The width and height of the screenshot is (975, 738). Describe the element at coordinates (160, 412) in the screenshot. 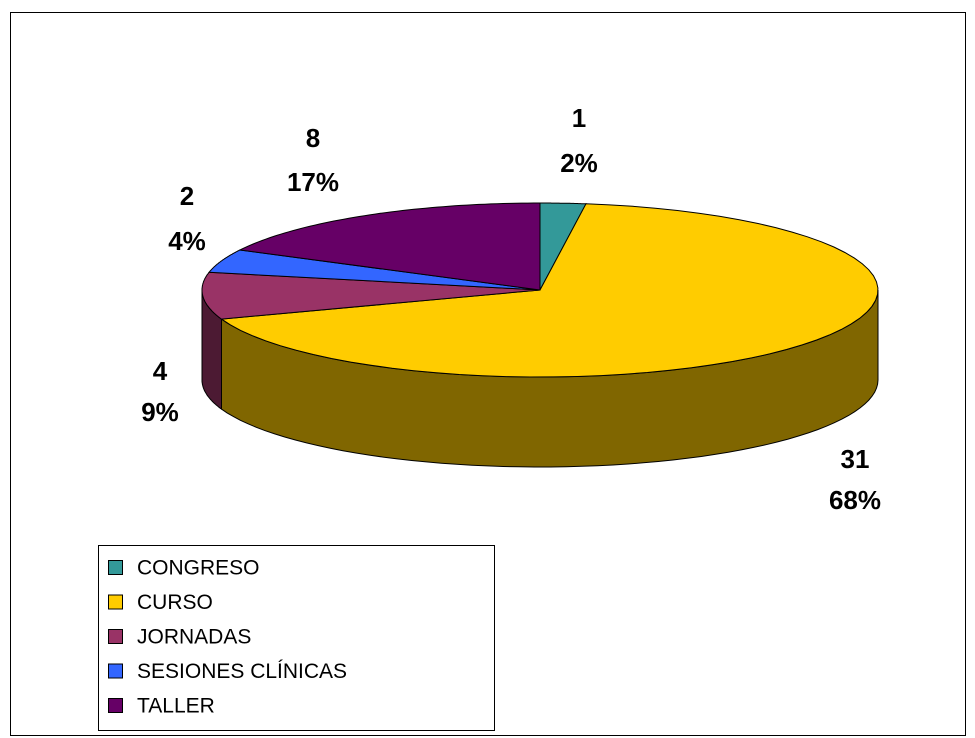

I see `percent-label: 9%` at that location.